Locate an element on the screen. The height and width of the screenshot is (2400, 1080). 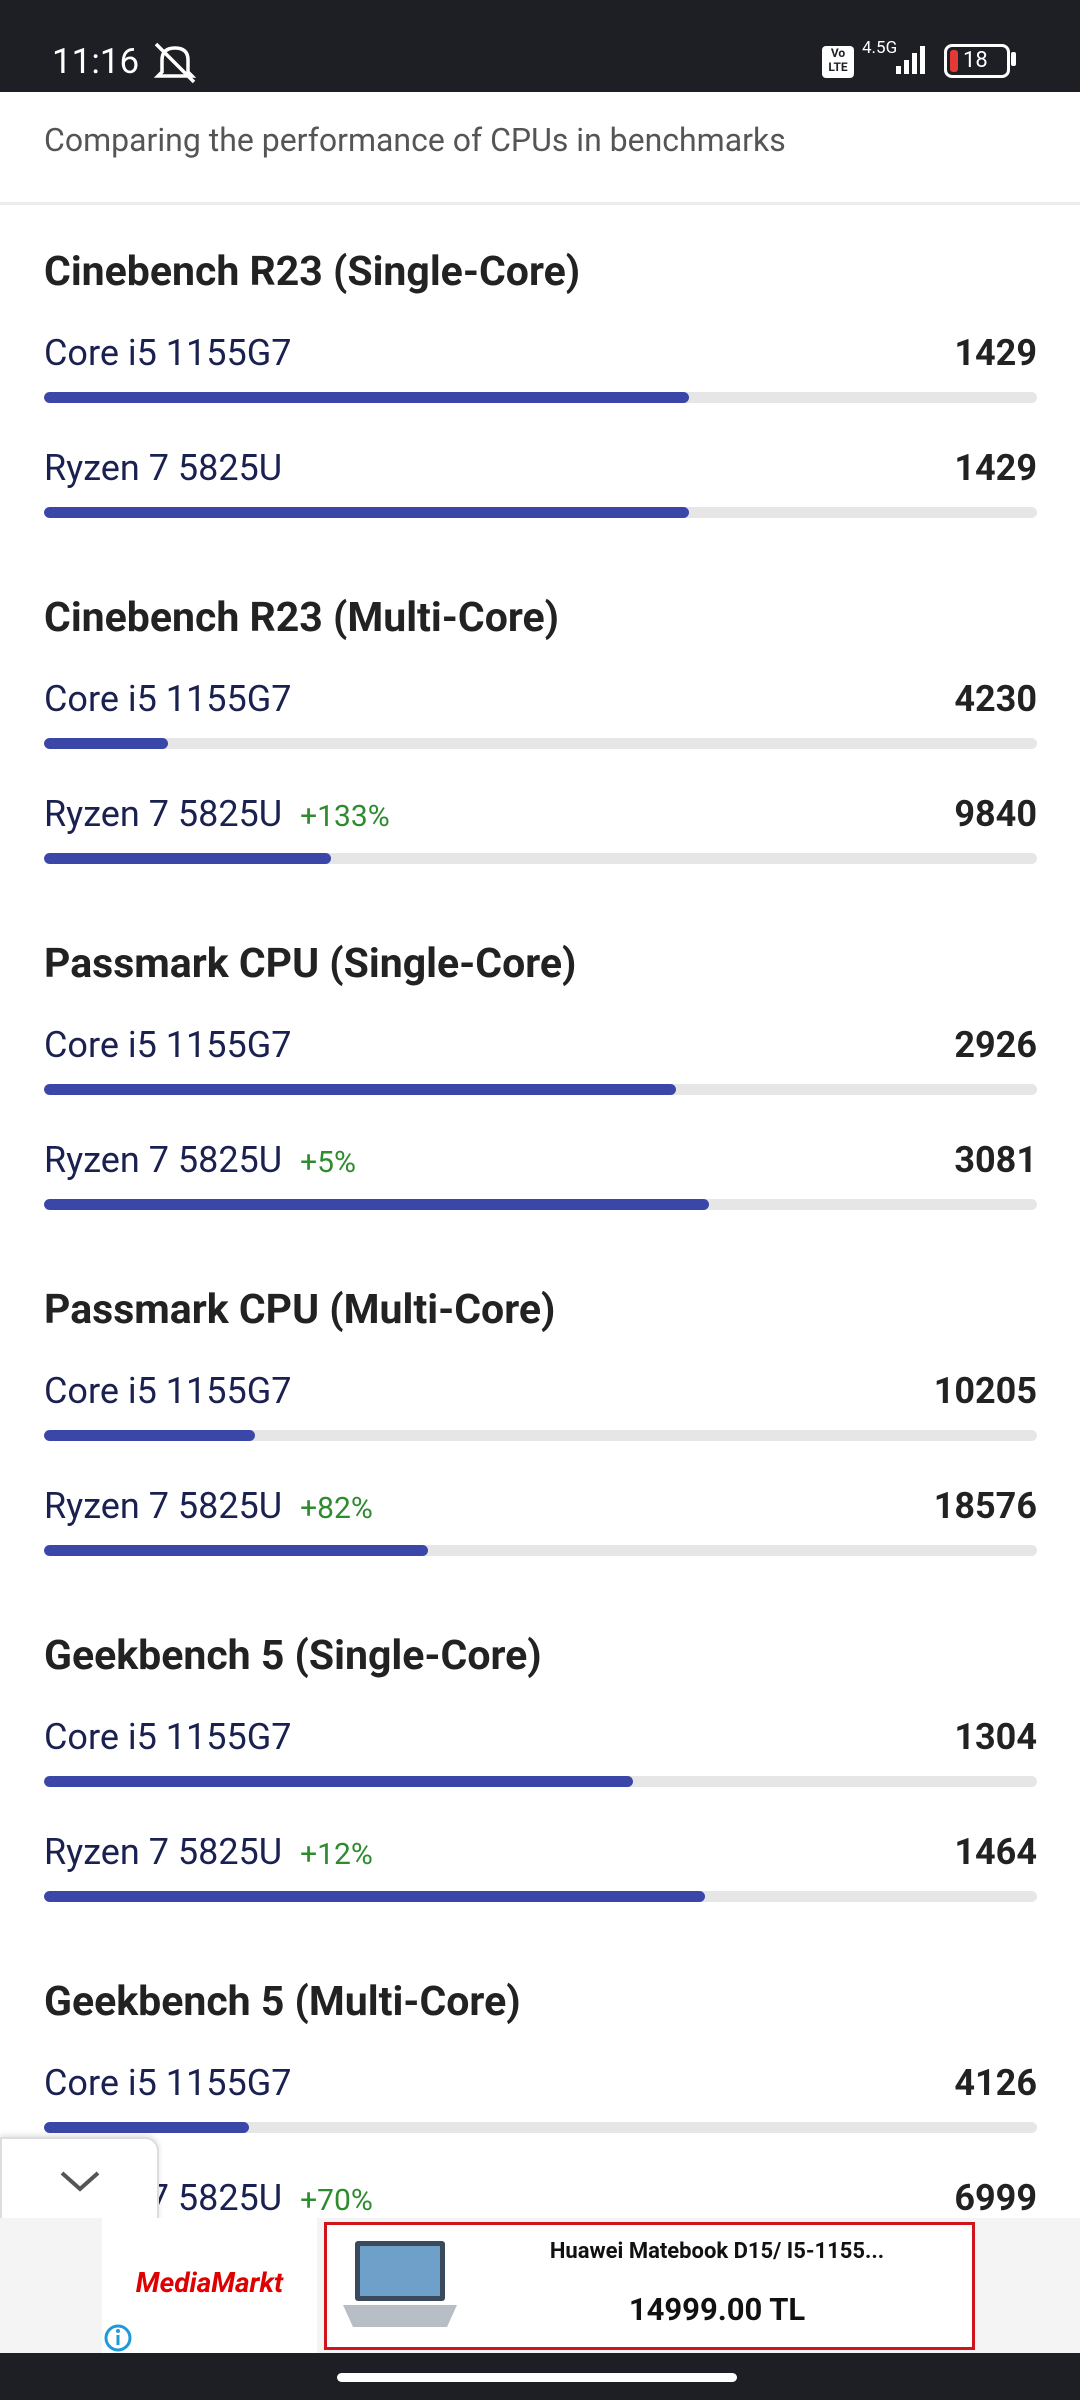
diff-label: +133% is located at coordinates (345, 816).